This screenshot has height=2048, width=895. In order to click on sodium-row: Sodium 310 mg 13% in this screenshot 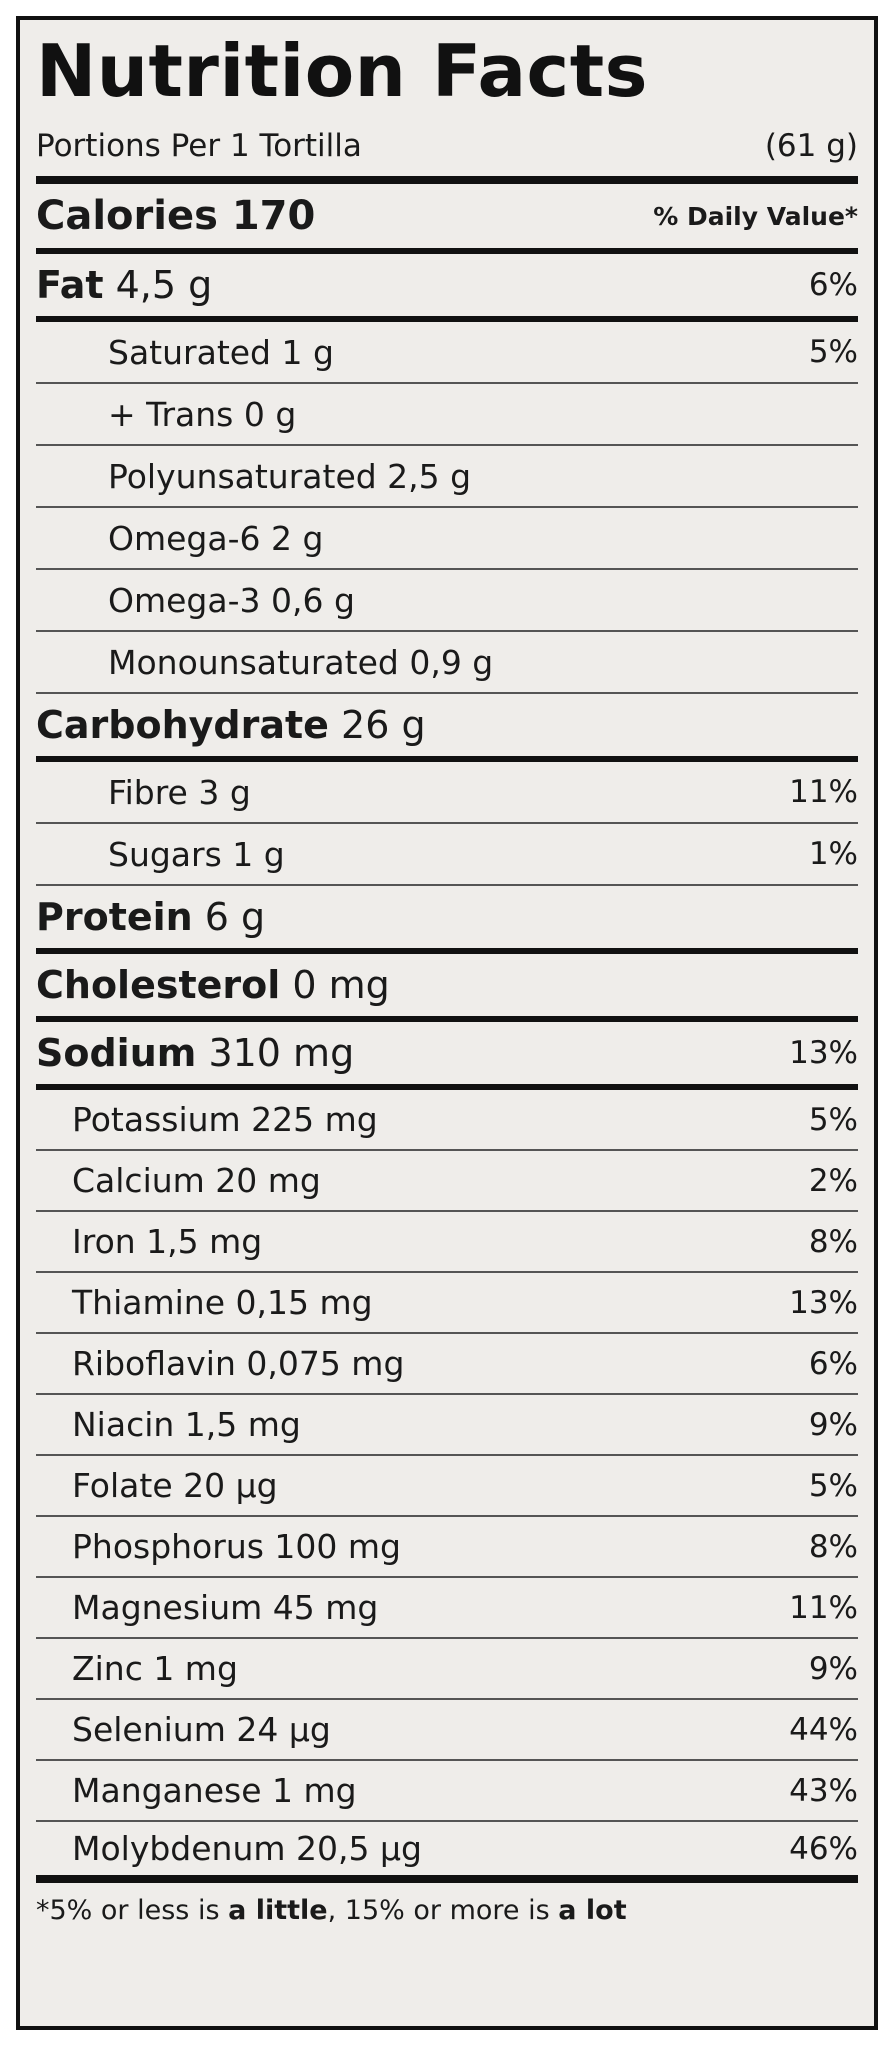, I will do `click(447, 1056)`.